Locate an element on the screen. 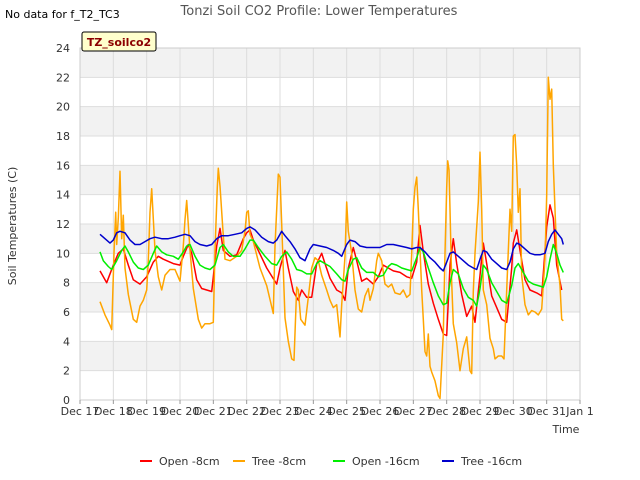  site-badge: TZ_soilco2 is located at coordinates (119, 41).